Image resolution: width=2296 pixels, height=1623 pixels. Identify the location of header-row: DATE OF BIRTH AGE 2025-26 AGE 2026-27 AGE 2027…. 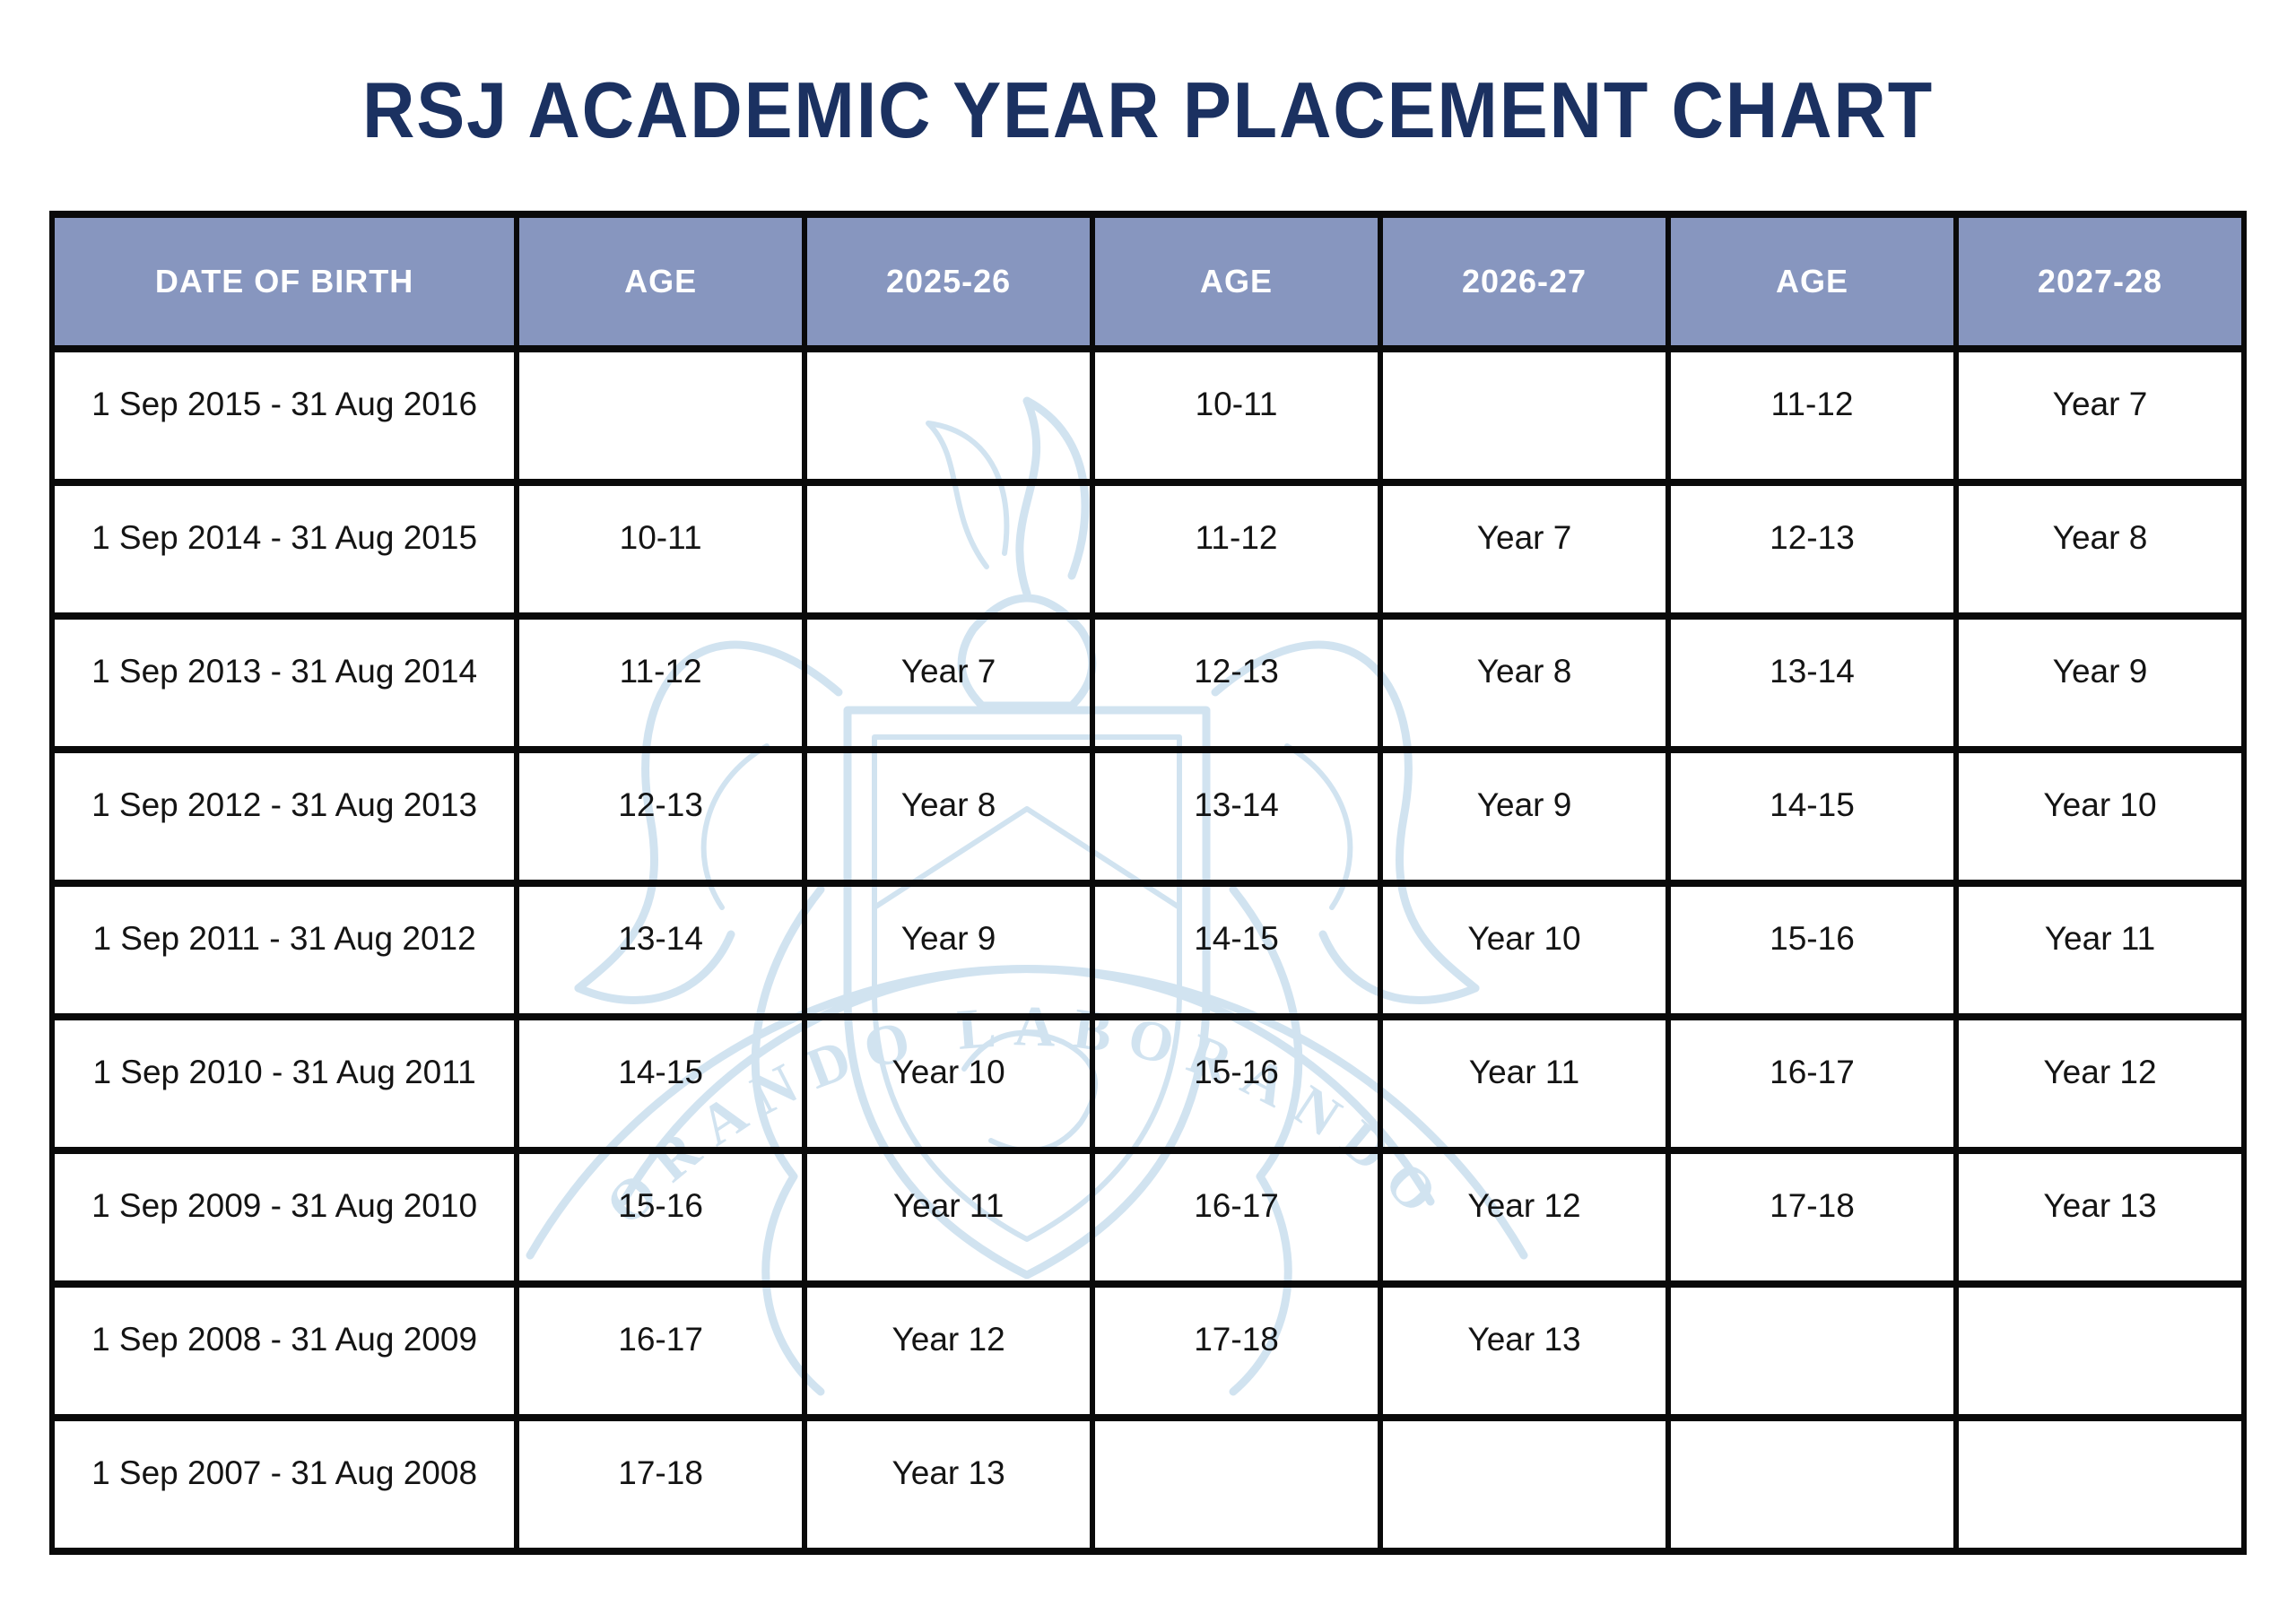
(1148, 281).